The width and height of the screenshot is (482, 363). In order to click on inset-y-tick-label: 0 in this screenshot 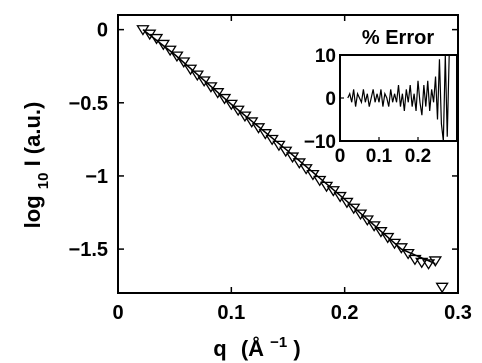, I will do `click(330, 99)`.